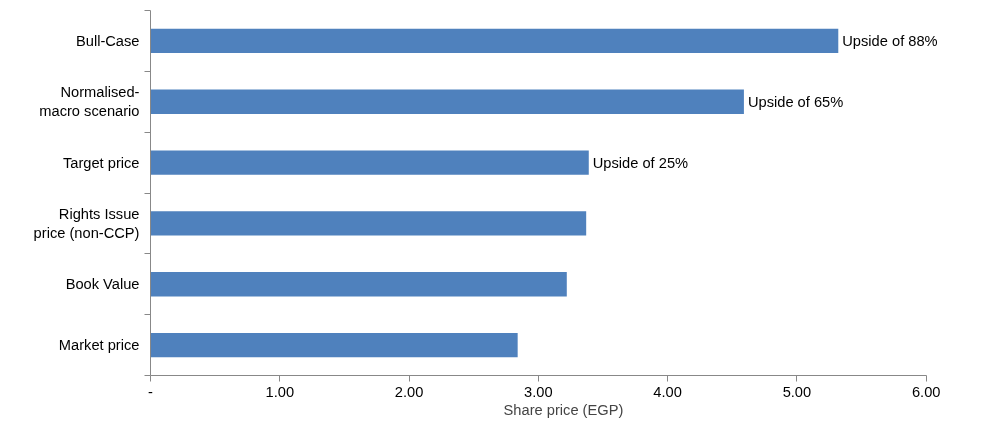 The image size is (1003, 423). I want to click on x-tick-label: 6.00, so click(926, 391).